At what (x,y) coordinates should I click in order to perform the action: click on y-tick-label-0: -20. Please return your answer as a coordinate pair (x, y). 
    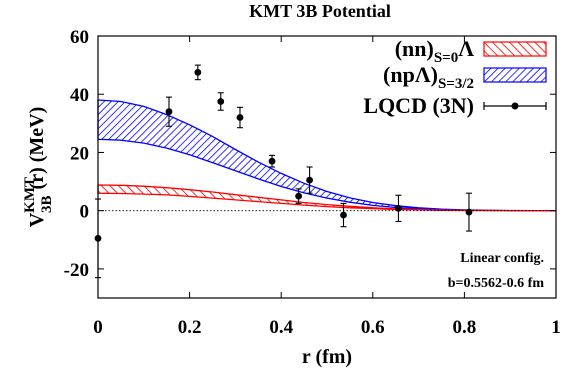
    Looking at the image, I should click on (76, 270).